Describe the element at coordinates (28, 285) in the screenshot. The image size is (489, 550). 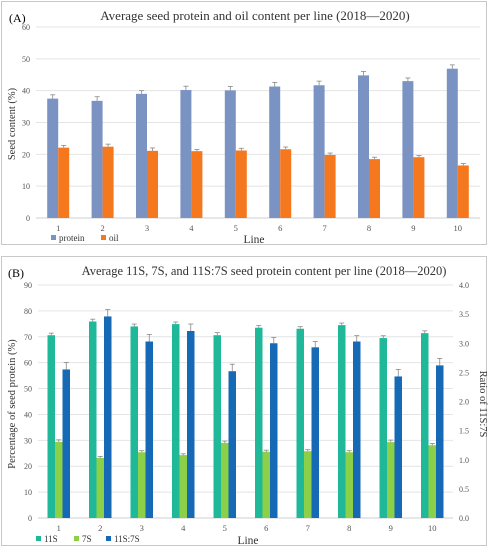
I see `y-tick-label: 90` at that location.